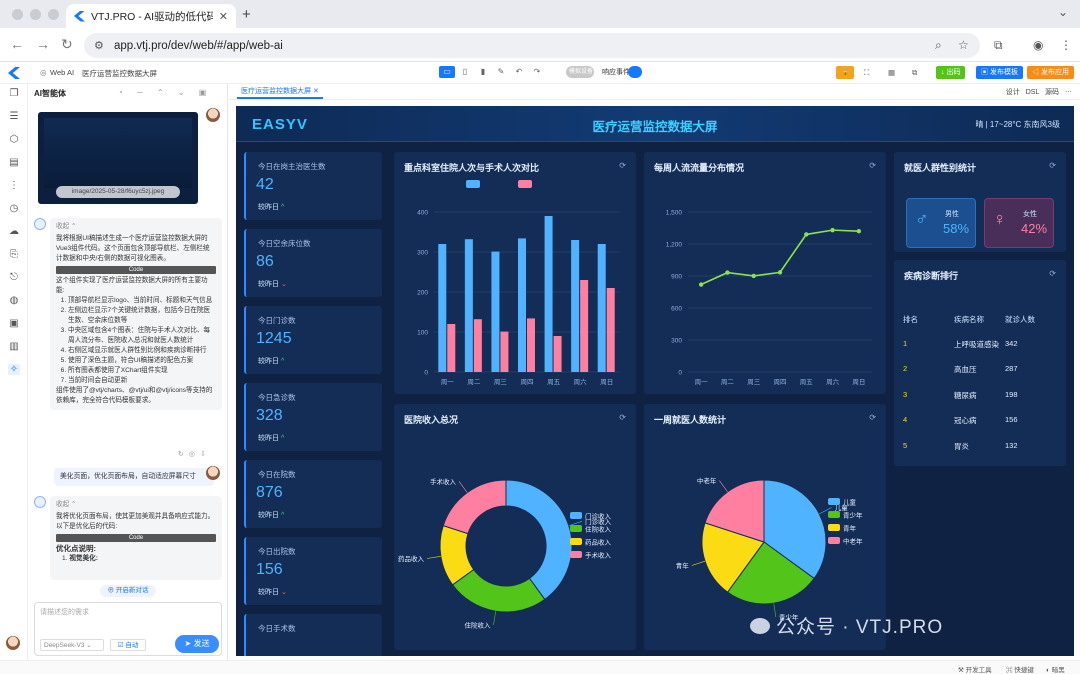 The width and height of the screenshot is (1080, 674). I want to click on list-item-text: 视觉美化:, so click(83, 558).